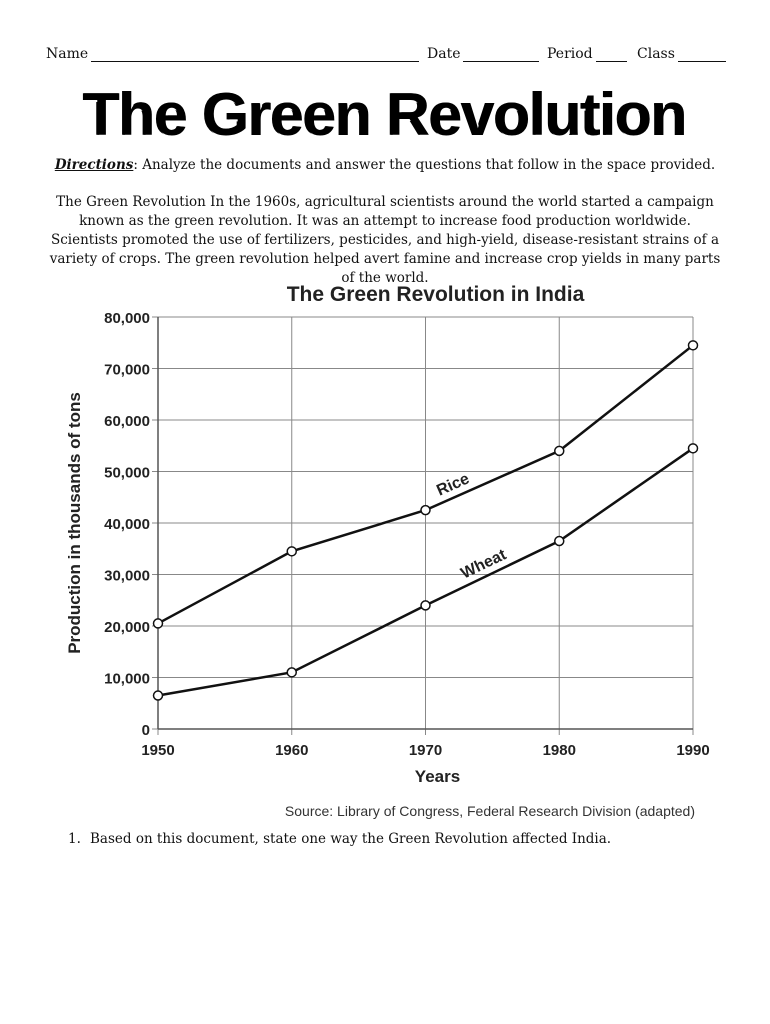 The image size is (770, 1024). What do you see at coordinates (656, 54) in the screenshot?
I see `class-label: Class` at bounding box center [656, 54].